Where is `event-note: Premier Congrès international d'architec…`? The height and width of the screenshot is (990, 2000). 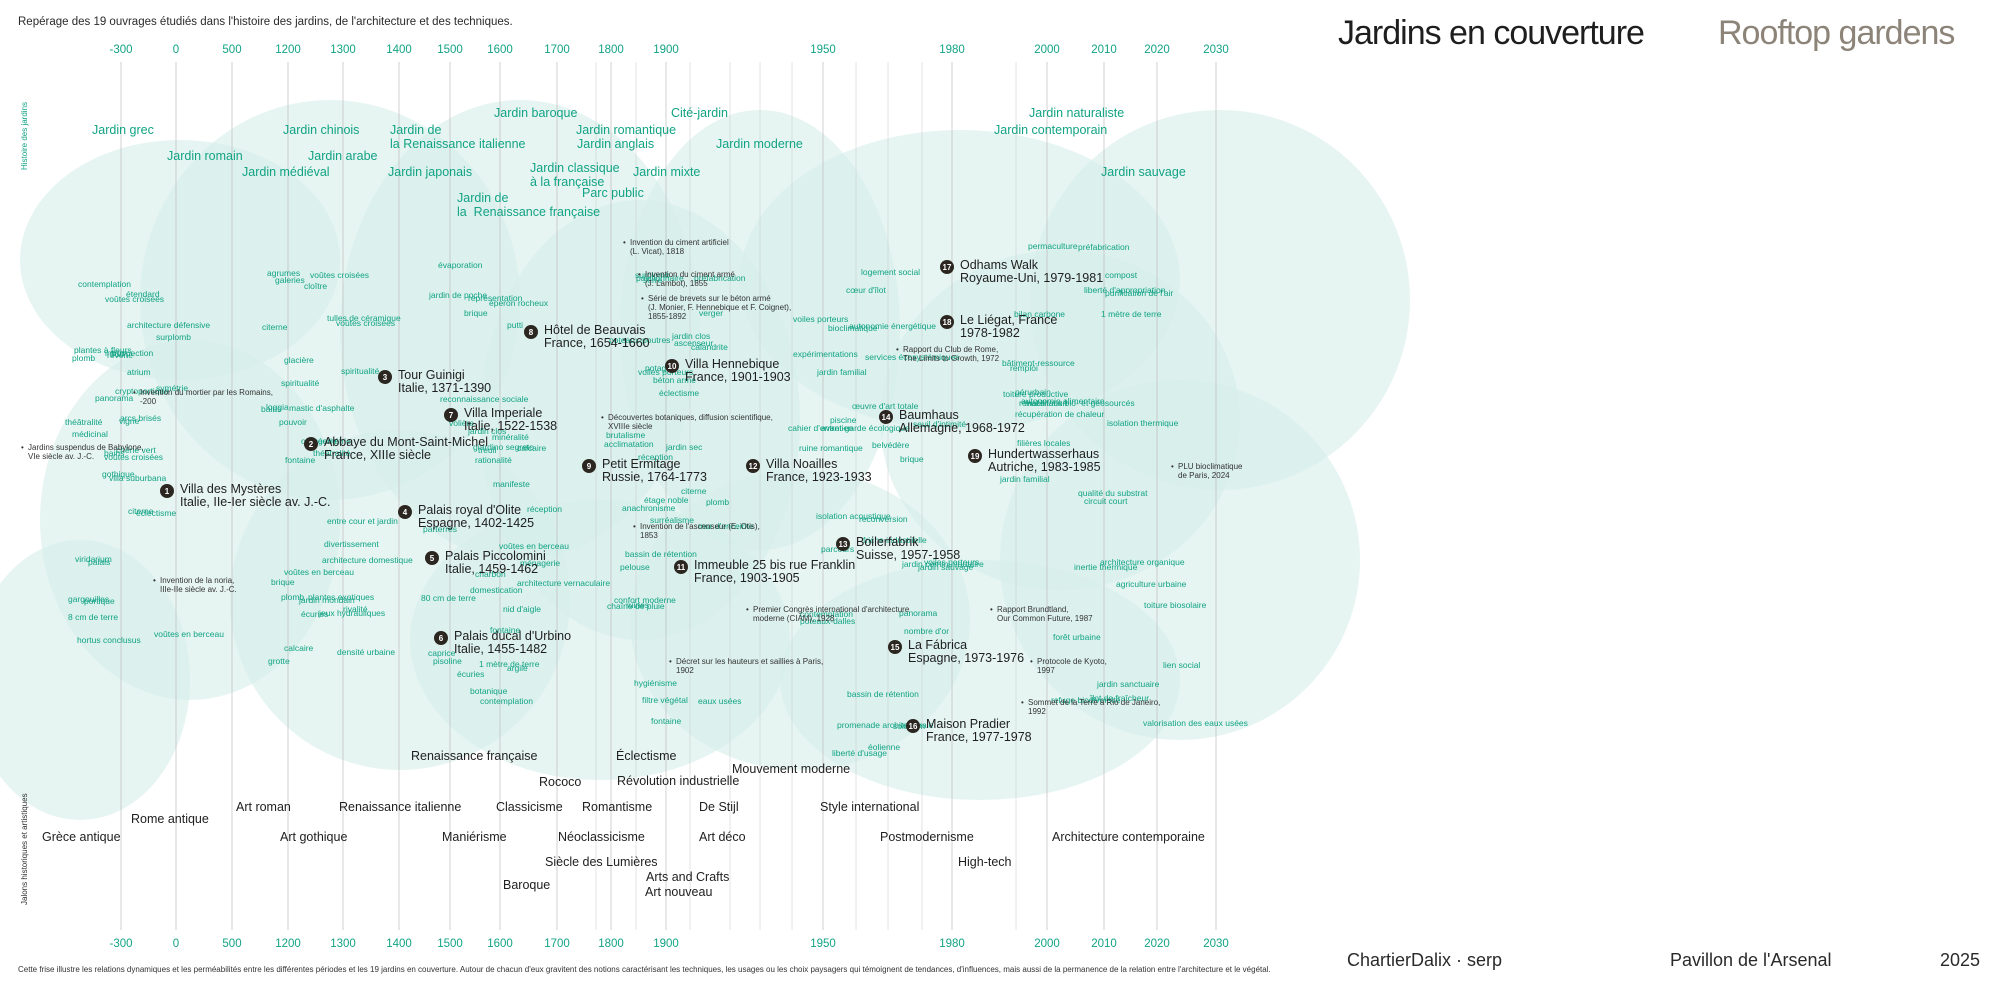
event-note: Premier Congrès international d'architec… is located at coordinates (827, 614).